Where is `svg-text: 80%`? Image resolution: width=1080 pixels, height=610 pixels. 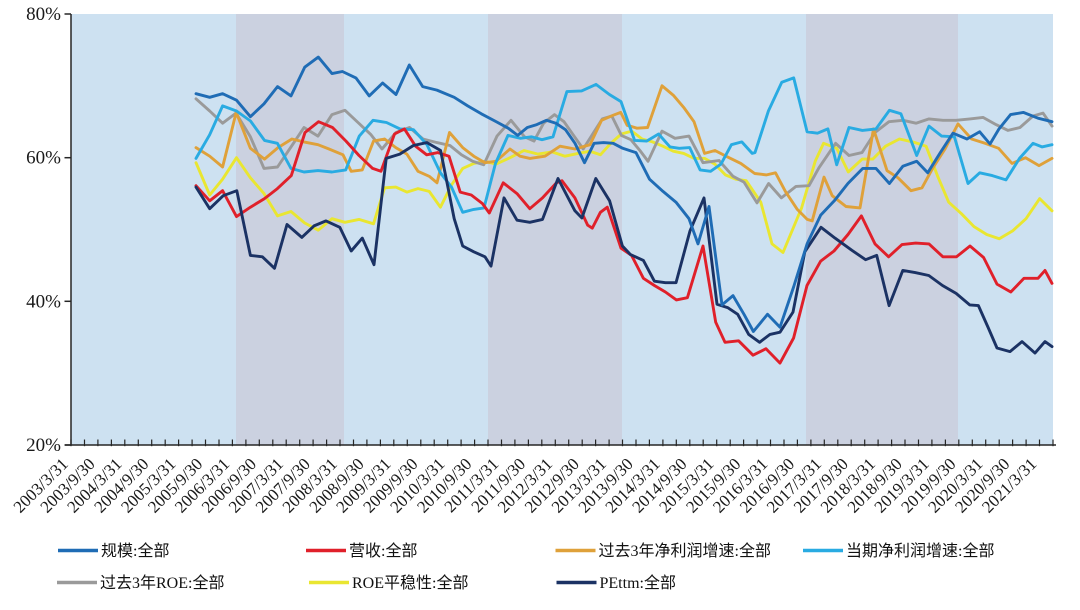
svg-text: 80% is located at coordinates (43, 14).